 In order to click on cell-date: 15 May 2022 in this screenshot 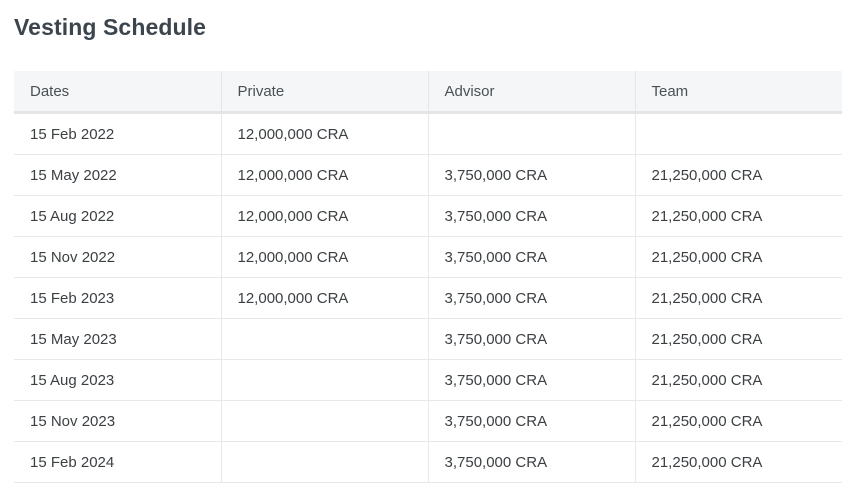, I will do `click(118, 175)`.